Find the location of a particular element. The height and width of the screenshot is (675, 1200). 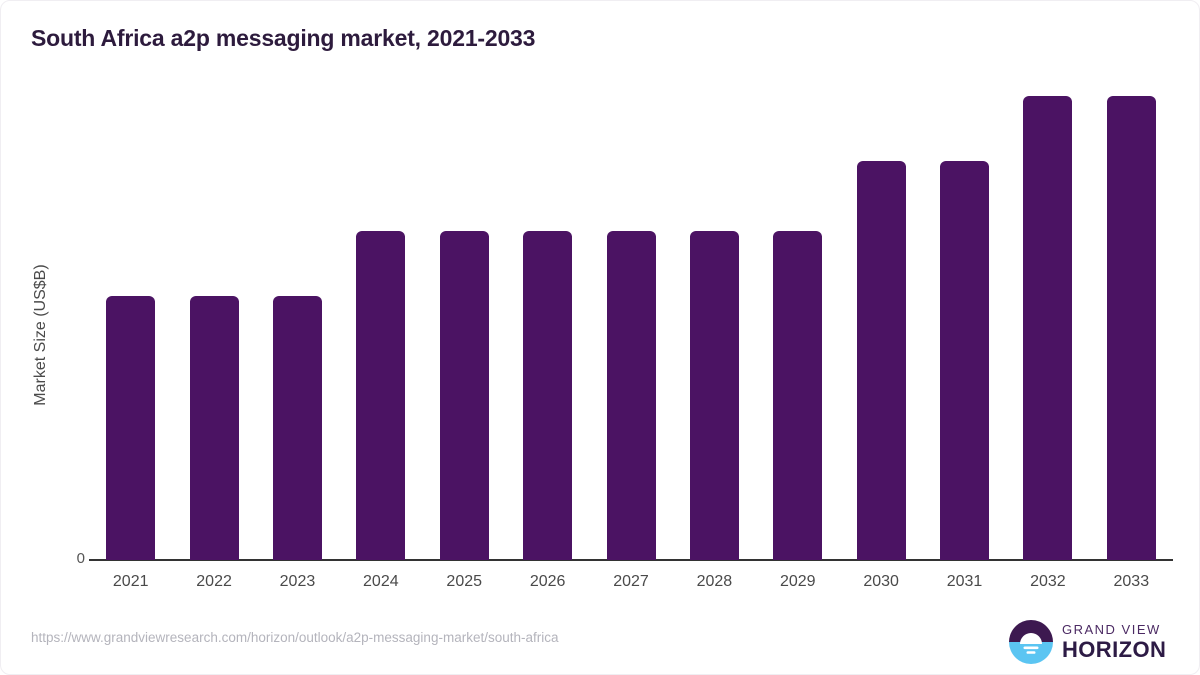

bar-2024 is located at coordinates (381, 395).